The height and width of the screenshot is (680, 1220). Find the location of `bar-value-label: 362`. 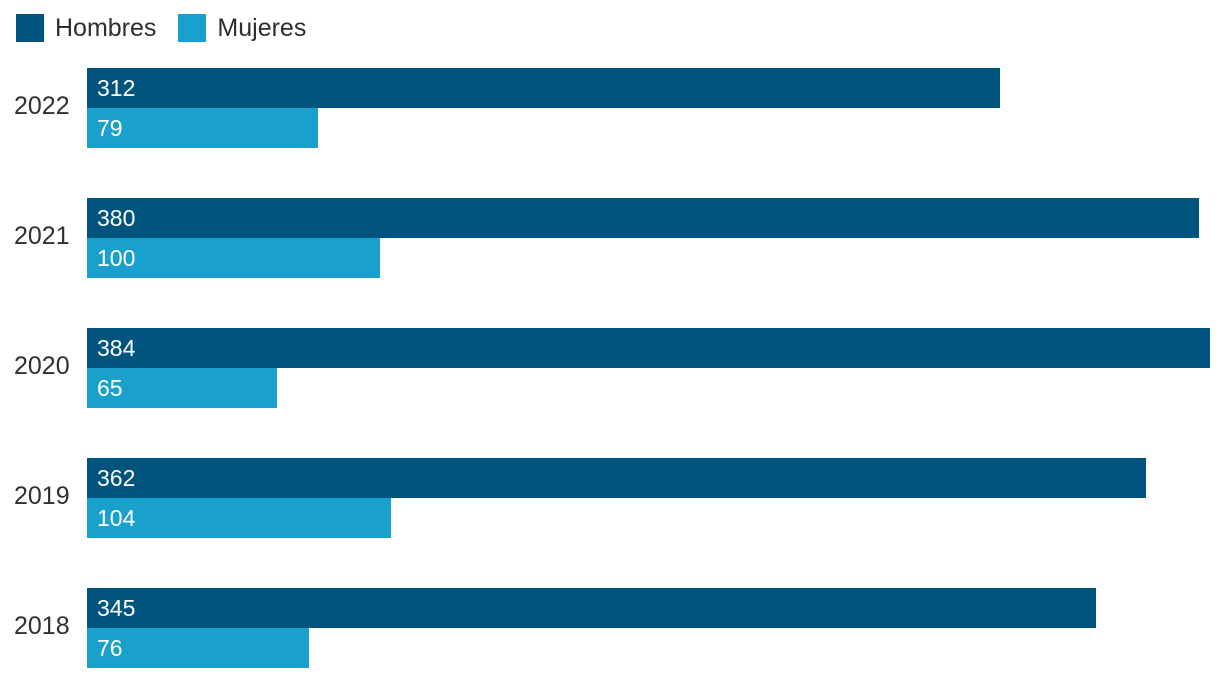

bar-value-label: 362 is located at coordinates (116, 478).